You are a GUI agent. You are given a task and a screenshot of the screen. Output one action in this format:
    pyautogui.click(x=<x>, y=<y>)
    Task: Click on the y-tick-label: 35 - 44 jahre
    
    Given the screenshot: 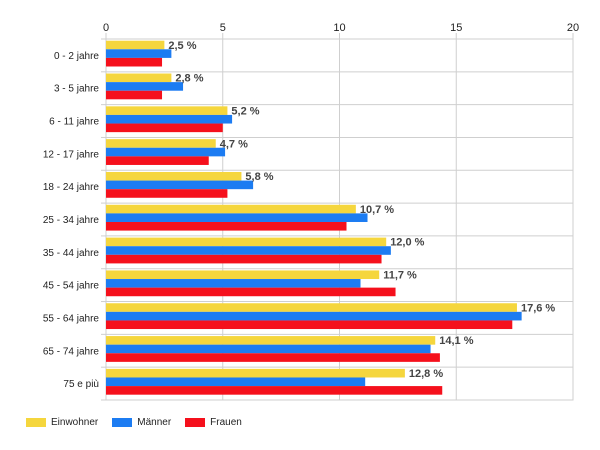 What is the action you would take?
    pyautogui.click(x=71, y=253)
    